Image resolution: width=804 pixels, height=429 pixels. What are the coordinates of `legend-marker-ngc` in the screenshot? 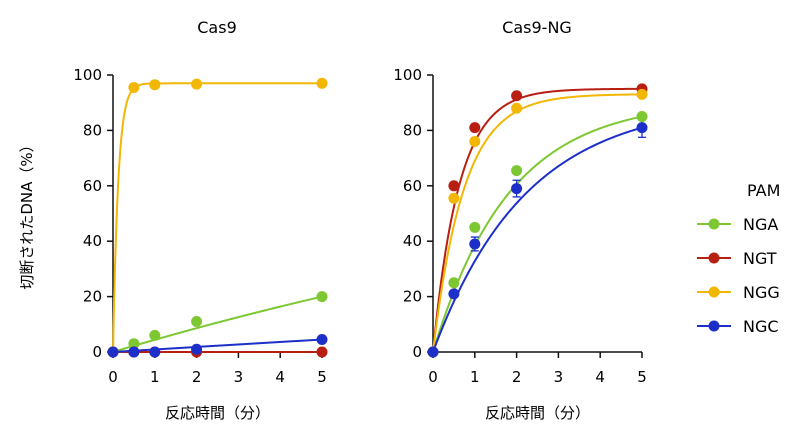 It's located at (714, 326).